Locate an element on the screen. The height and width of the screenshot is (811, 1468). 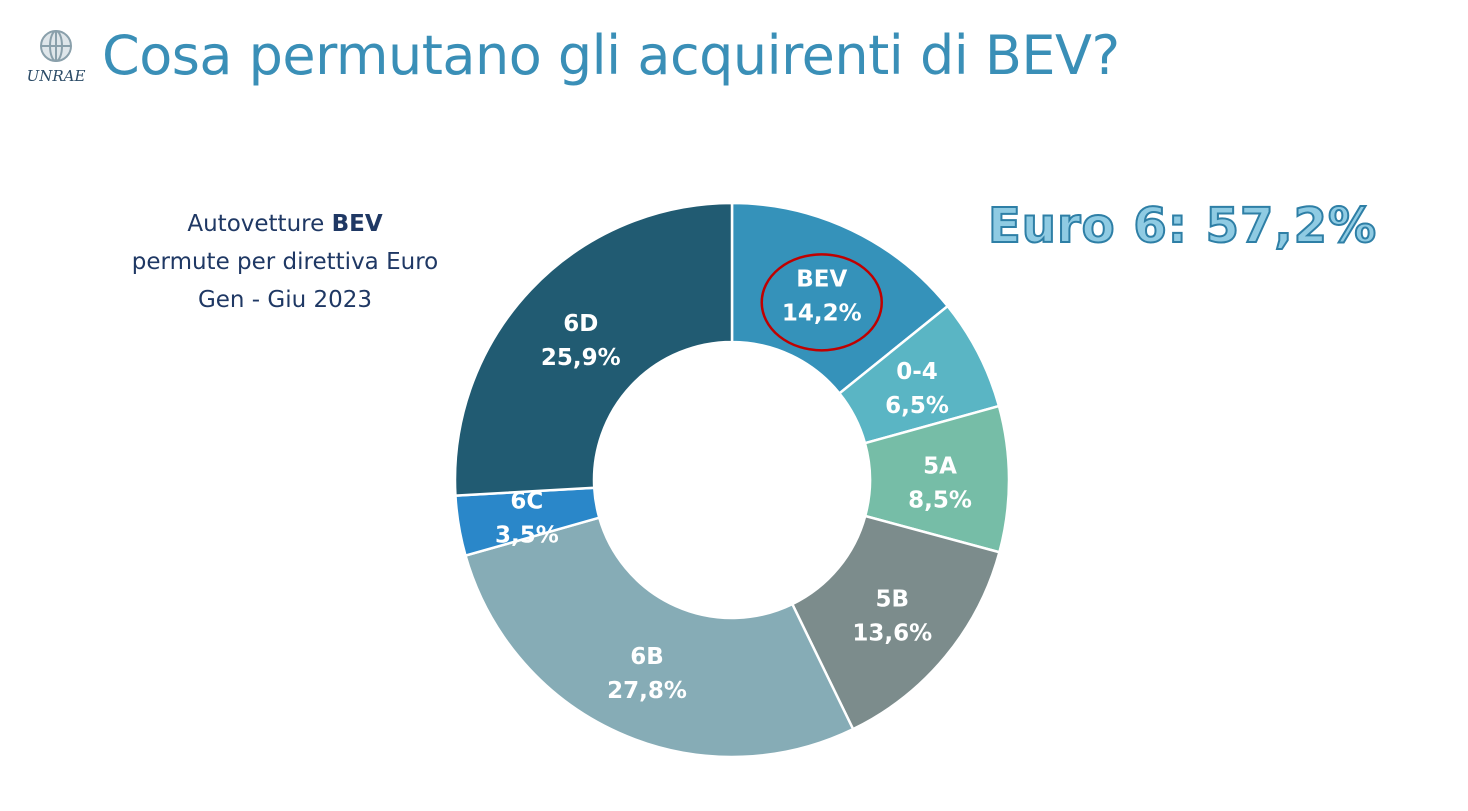
slice-value-label: 8,5% is located at coordinates (940, 500).